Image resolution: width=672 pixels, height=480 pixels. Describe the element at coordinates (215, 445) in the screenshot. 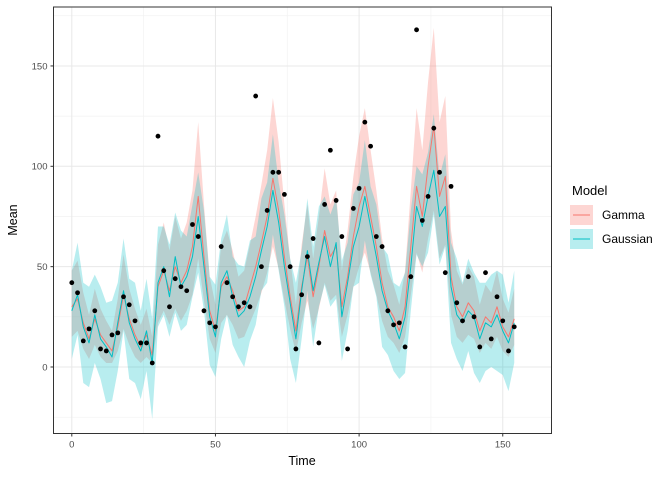

I see `x-tick-label: 50` at that location.